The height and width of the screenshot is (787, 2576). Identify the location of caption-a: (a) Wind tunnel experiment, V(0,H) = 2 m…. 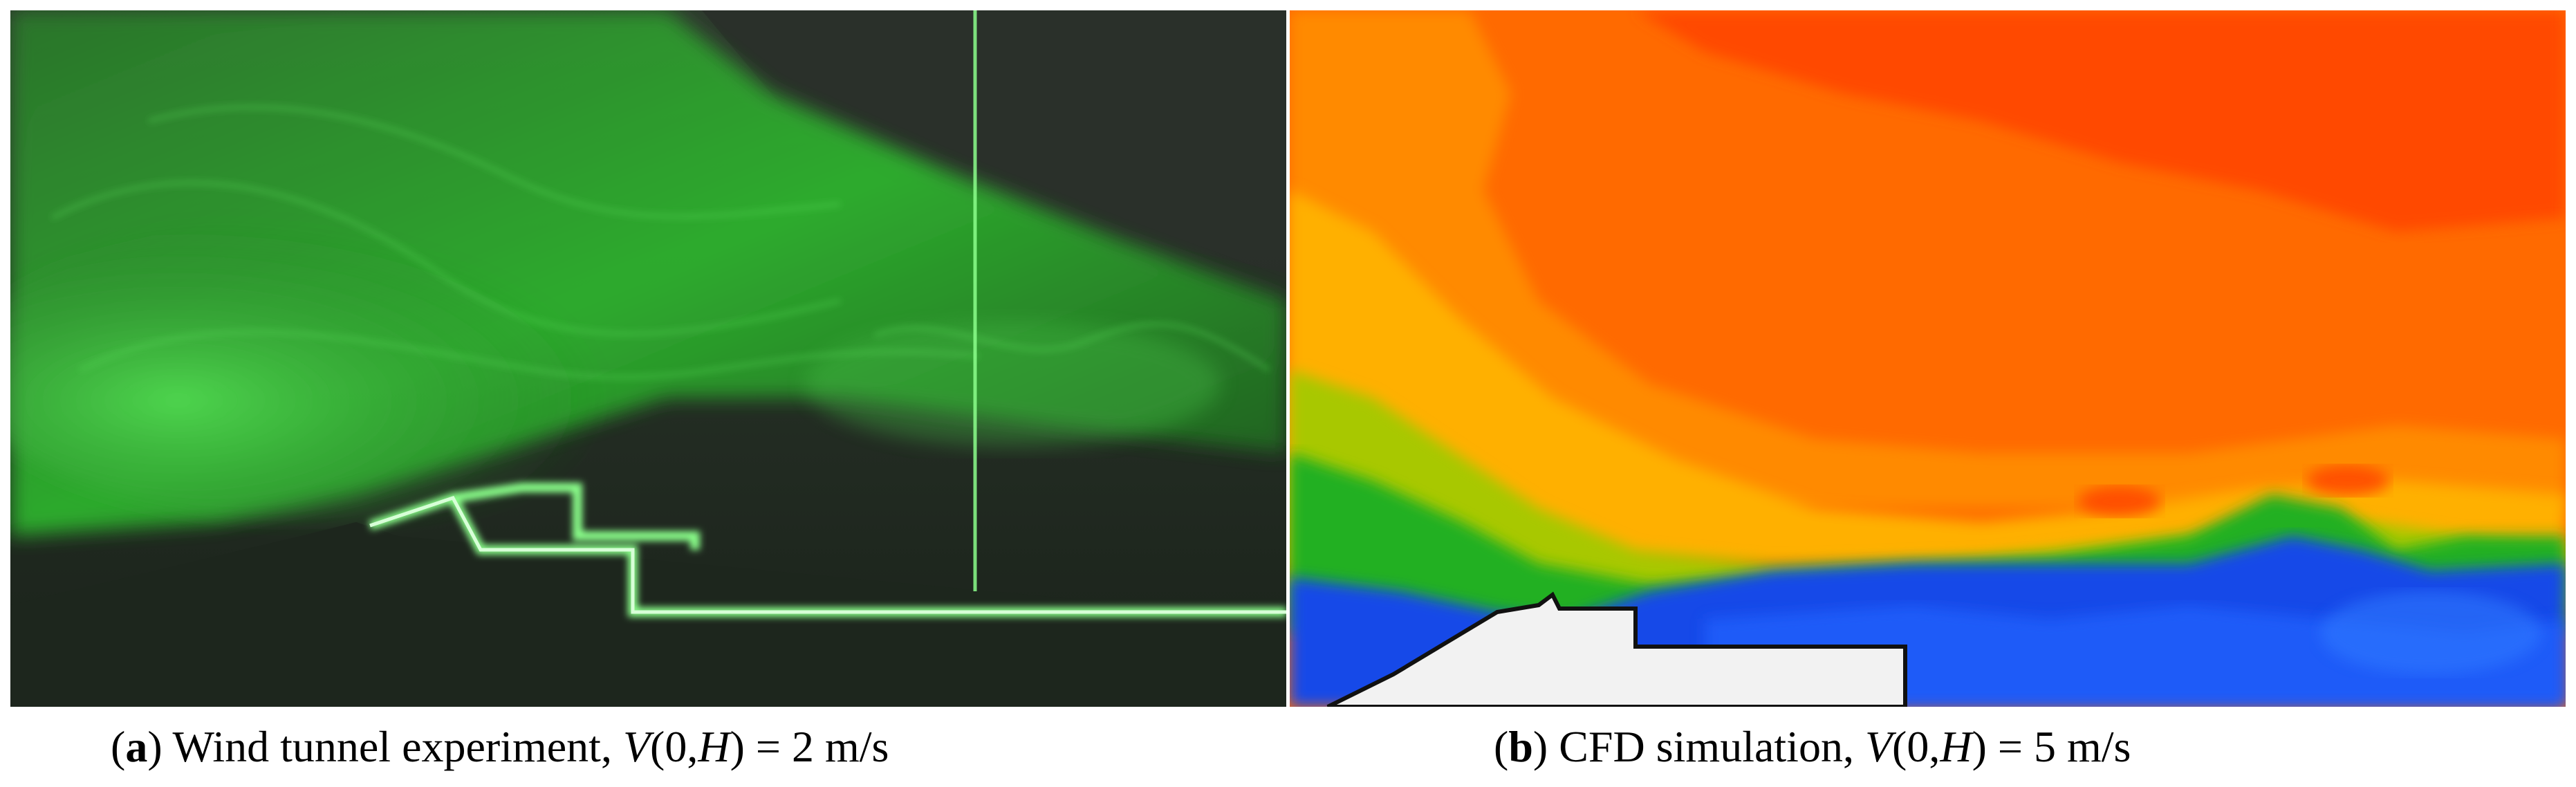
(500, 747).